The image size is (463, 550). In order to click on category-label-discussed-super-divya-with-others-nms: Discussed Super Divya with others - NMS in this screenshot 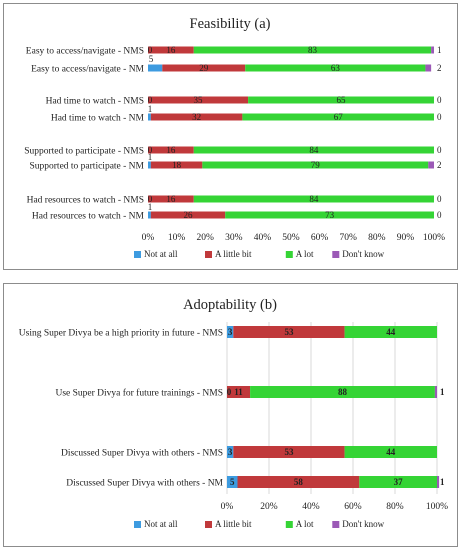, I will do `click(142, 454)`.